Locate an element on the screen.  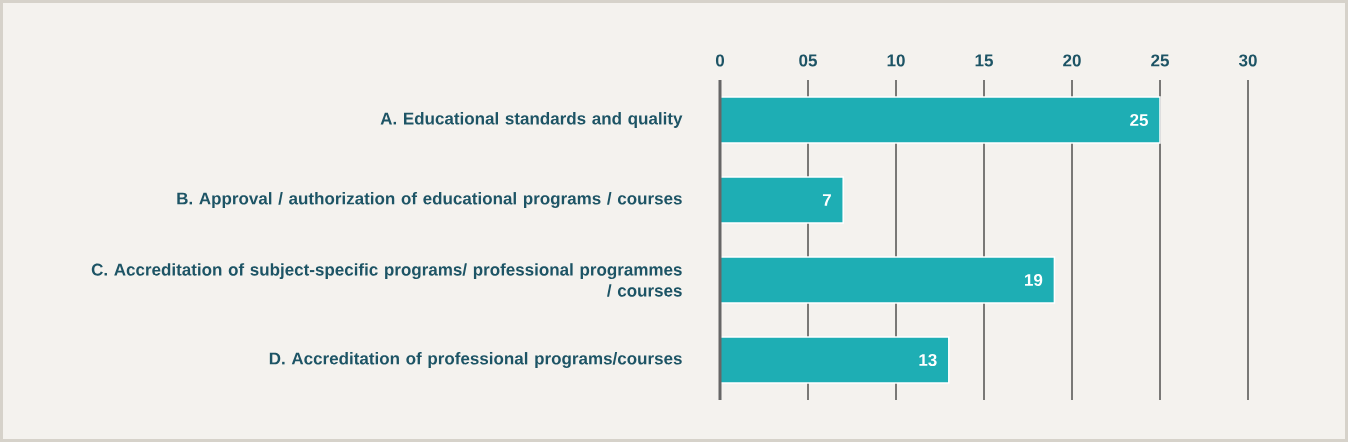
y-tick-label: D. Accreditation of professional programs/courses is located at coordinates (475, 360).